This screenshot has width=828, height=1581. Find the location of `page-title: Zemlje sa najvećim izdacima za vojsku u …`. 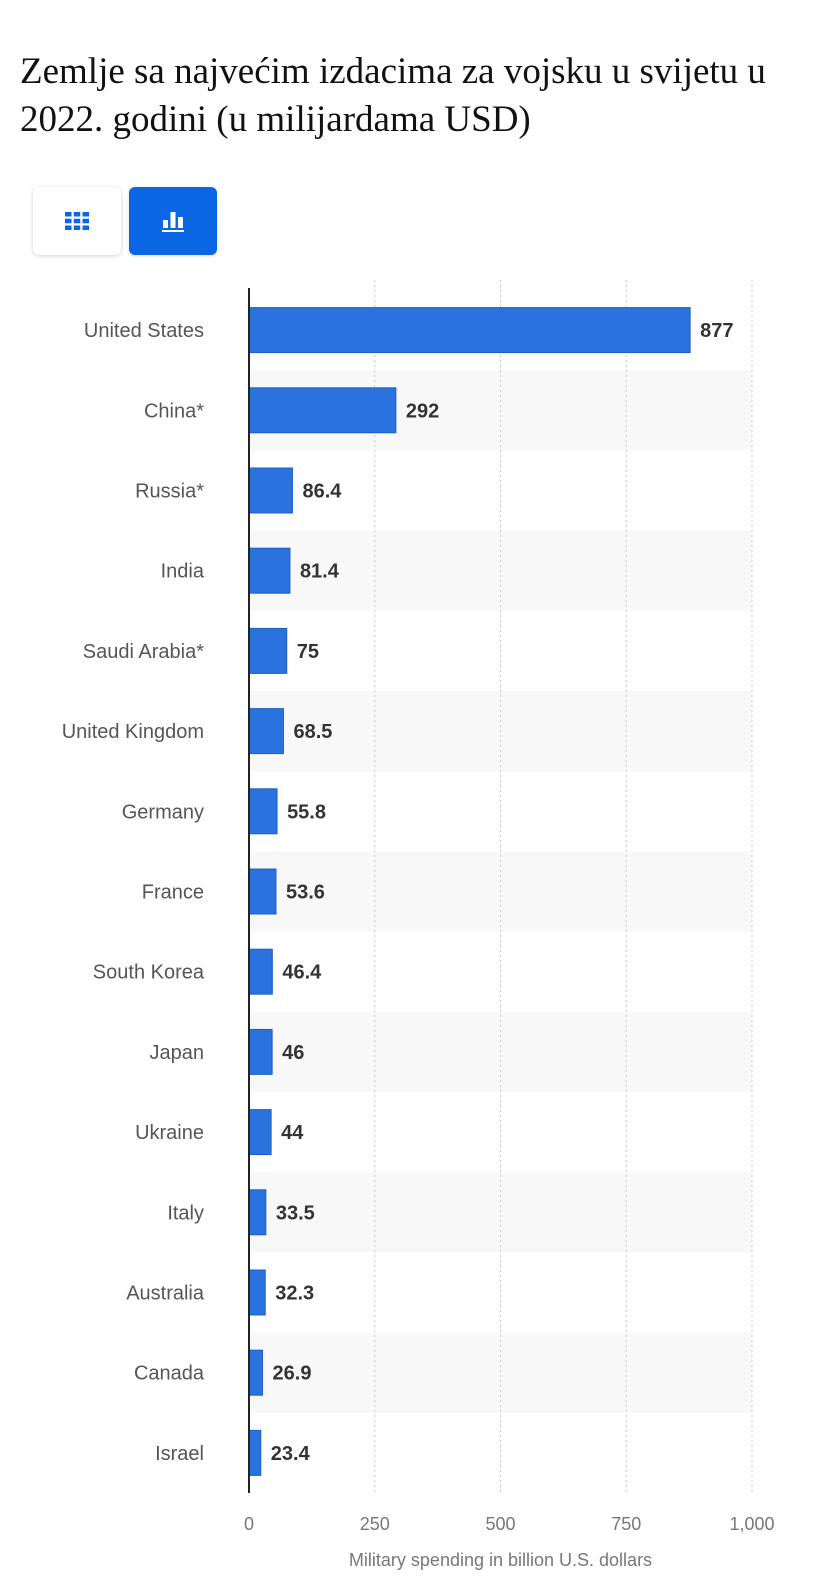

page-title: Zemlje sa najvećim izdacima za vojsku u … is located at coordinates (393, 95).